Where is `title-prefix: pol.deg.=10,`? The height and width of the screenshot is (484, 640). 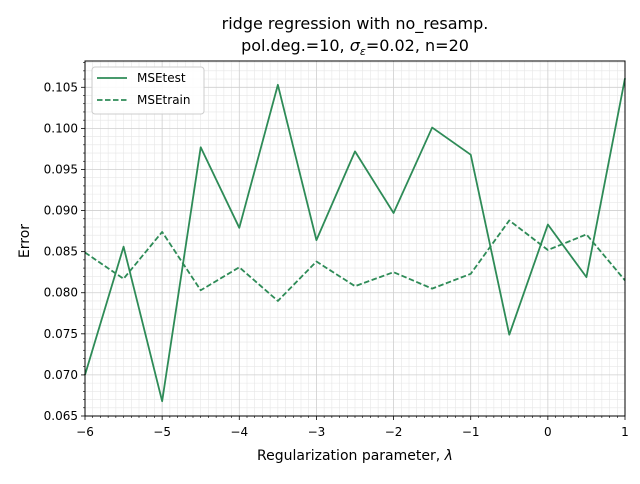 title-prefix: pol.deg.=10, is located at coordinates (295, 45).